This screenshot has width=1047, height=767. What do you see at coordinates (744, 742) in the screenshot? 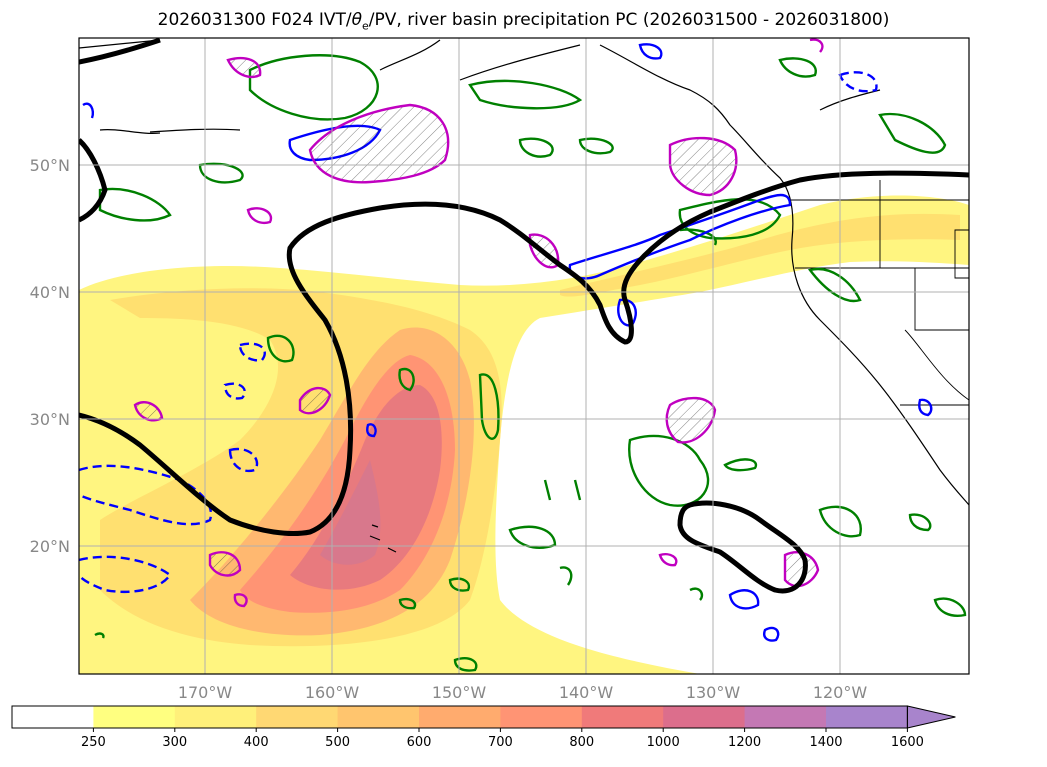
I see `colorbar-tick-label: 1200` at bounding box center [744, 742].